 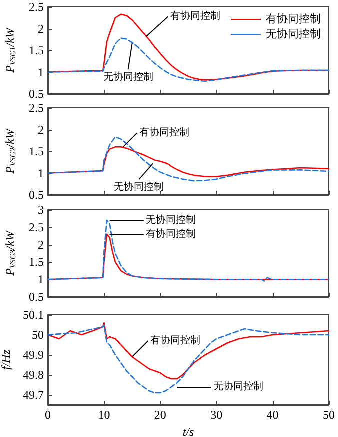 I want to click on y-axis-title: PVSG2/kW, so click(x=10, y=151).